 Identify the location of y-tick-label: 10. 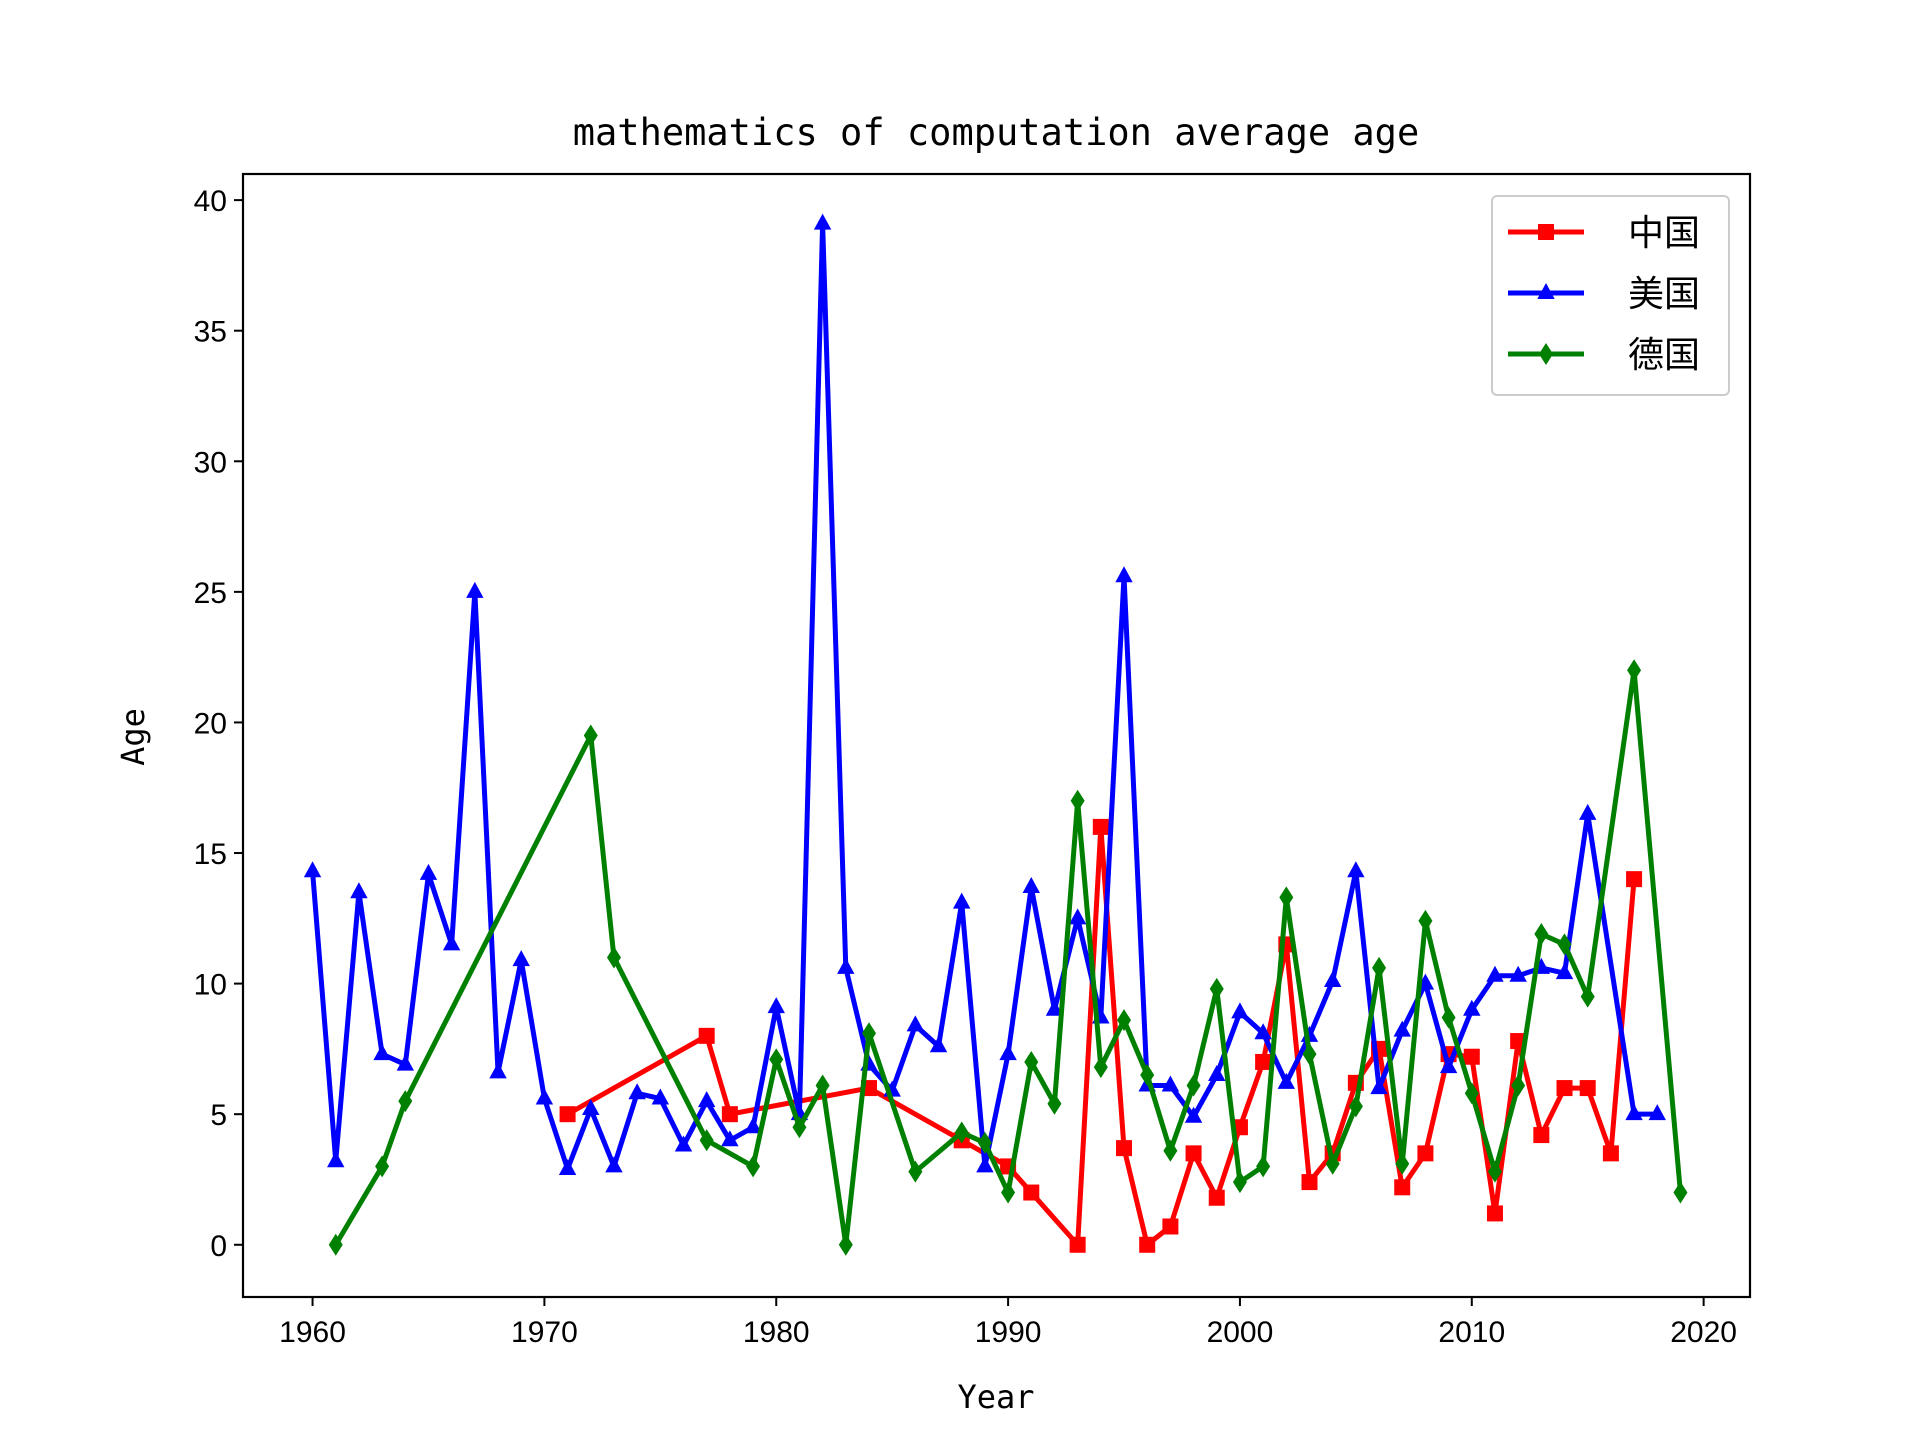
(210, 985).